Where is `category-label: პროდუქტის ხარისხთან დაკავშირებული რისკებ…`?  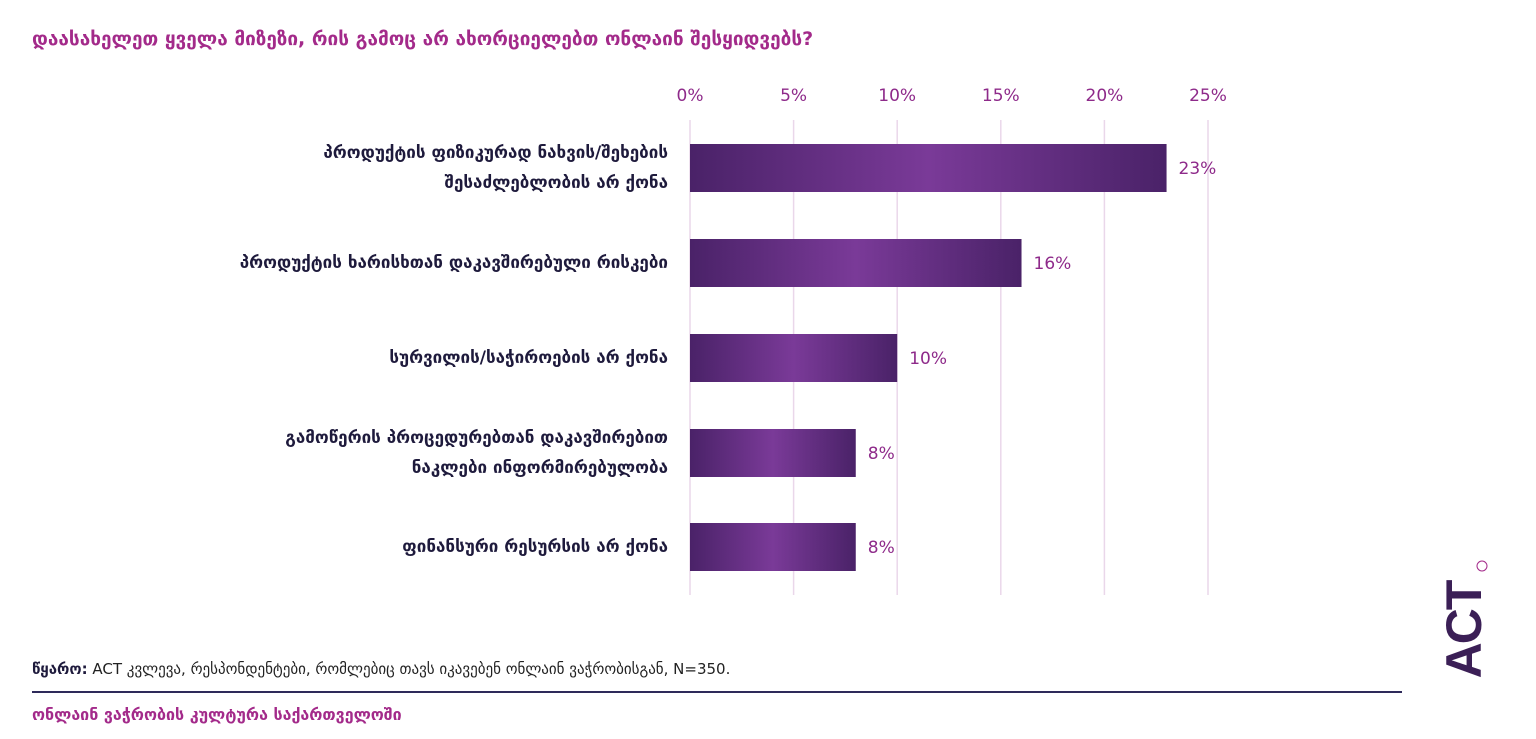
category-label: პროდუქტის ხარისხთან დაკავშირებული რისკებ… is located at coordinates (388, 263).